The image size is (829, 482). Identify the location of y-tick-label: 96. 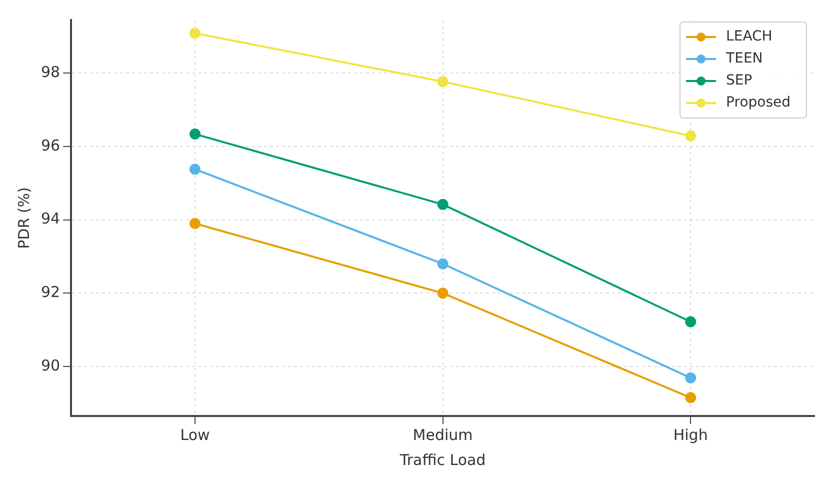
(50, 145).